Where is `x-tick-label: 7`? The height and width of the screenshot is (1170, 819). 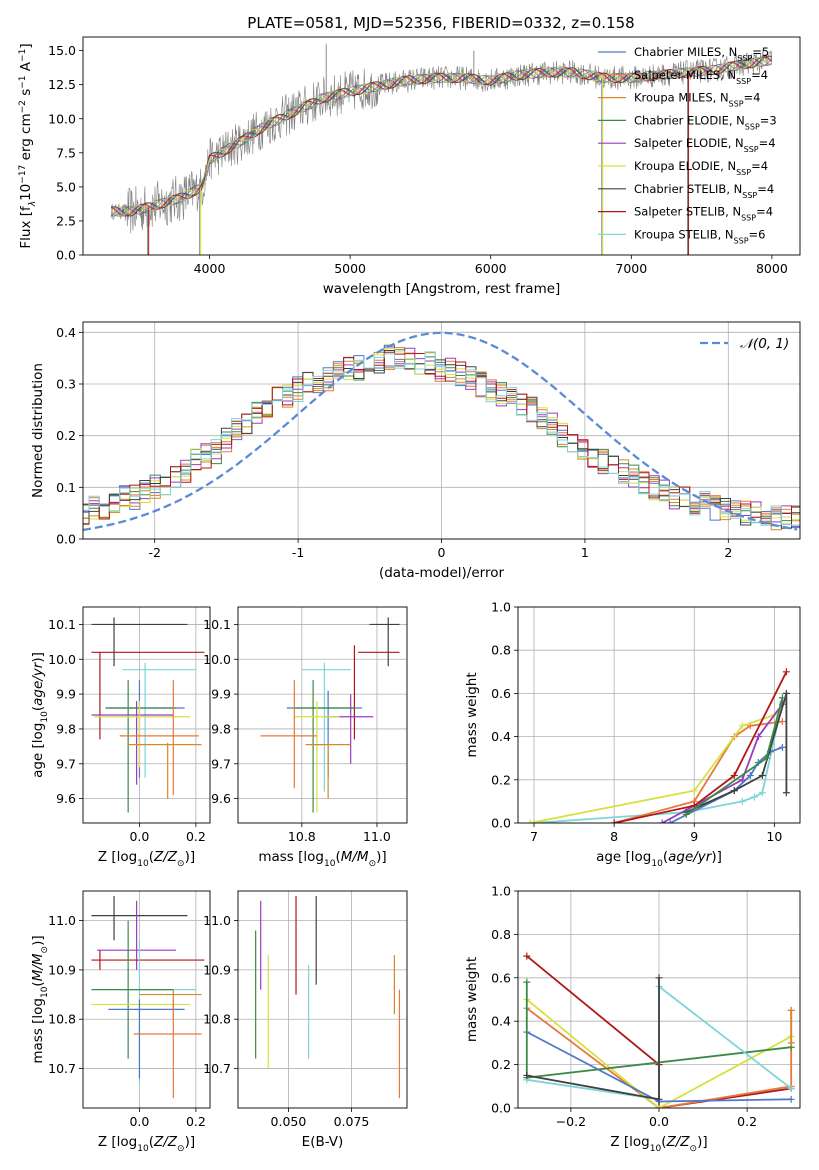 x-tick-label: 7 is located at coordinates (534, 836).